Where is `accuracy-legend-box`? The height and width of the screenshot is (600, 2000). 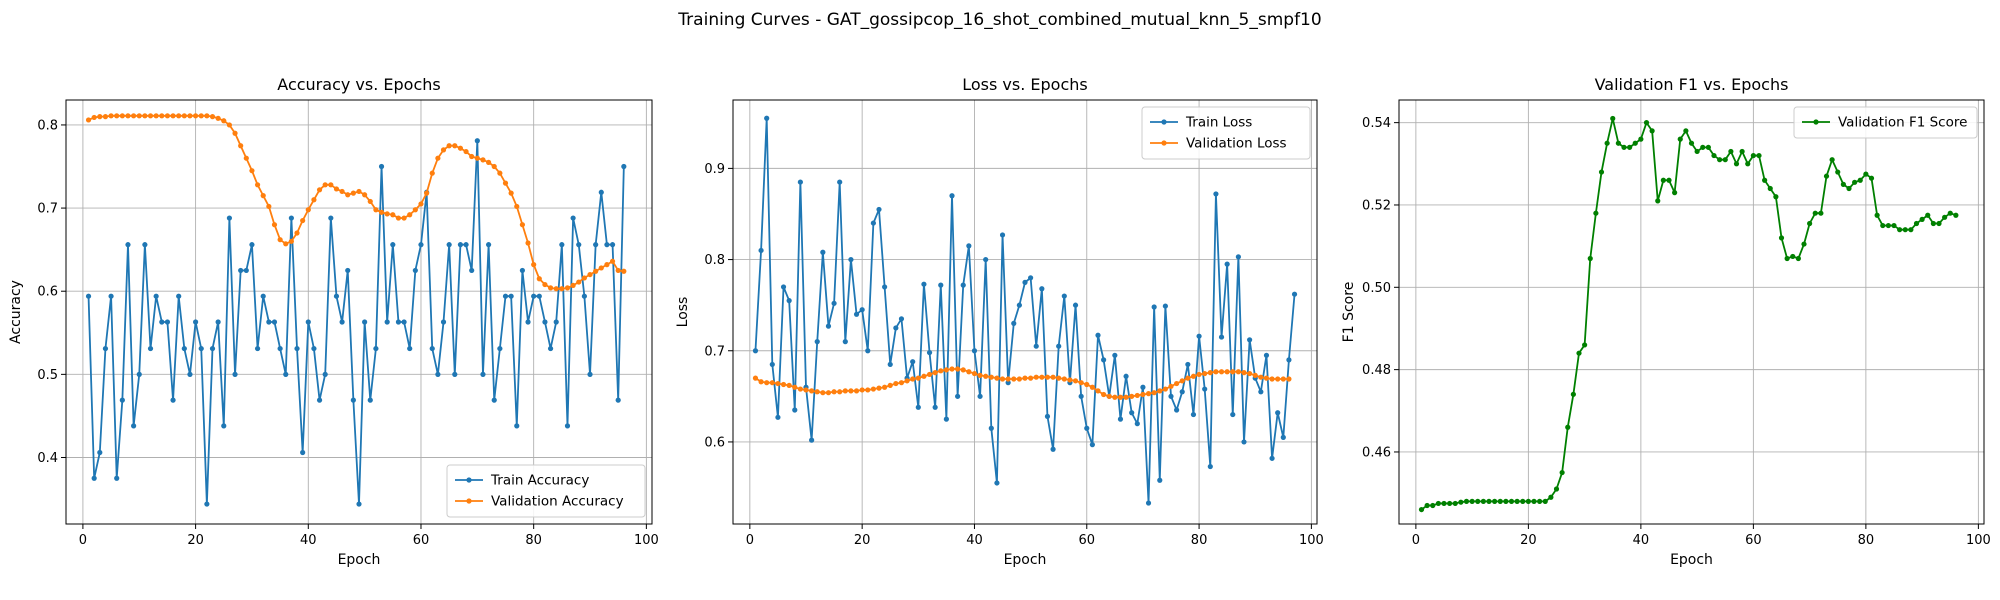
accuracy-legend-box is located at coordinates (546, 491).